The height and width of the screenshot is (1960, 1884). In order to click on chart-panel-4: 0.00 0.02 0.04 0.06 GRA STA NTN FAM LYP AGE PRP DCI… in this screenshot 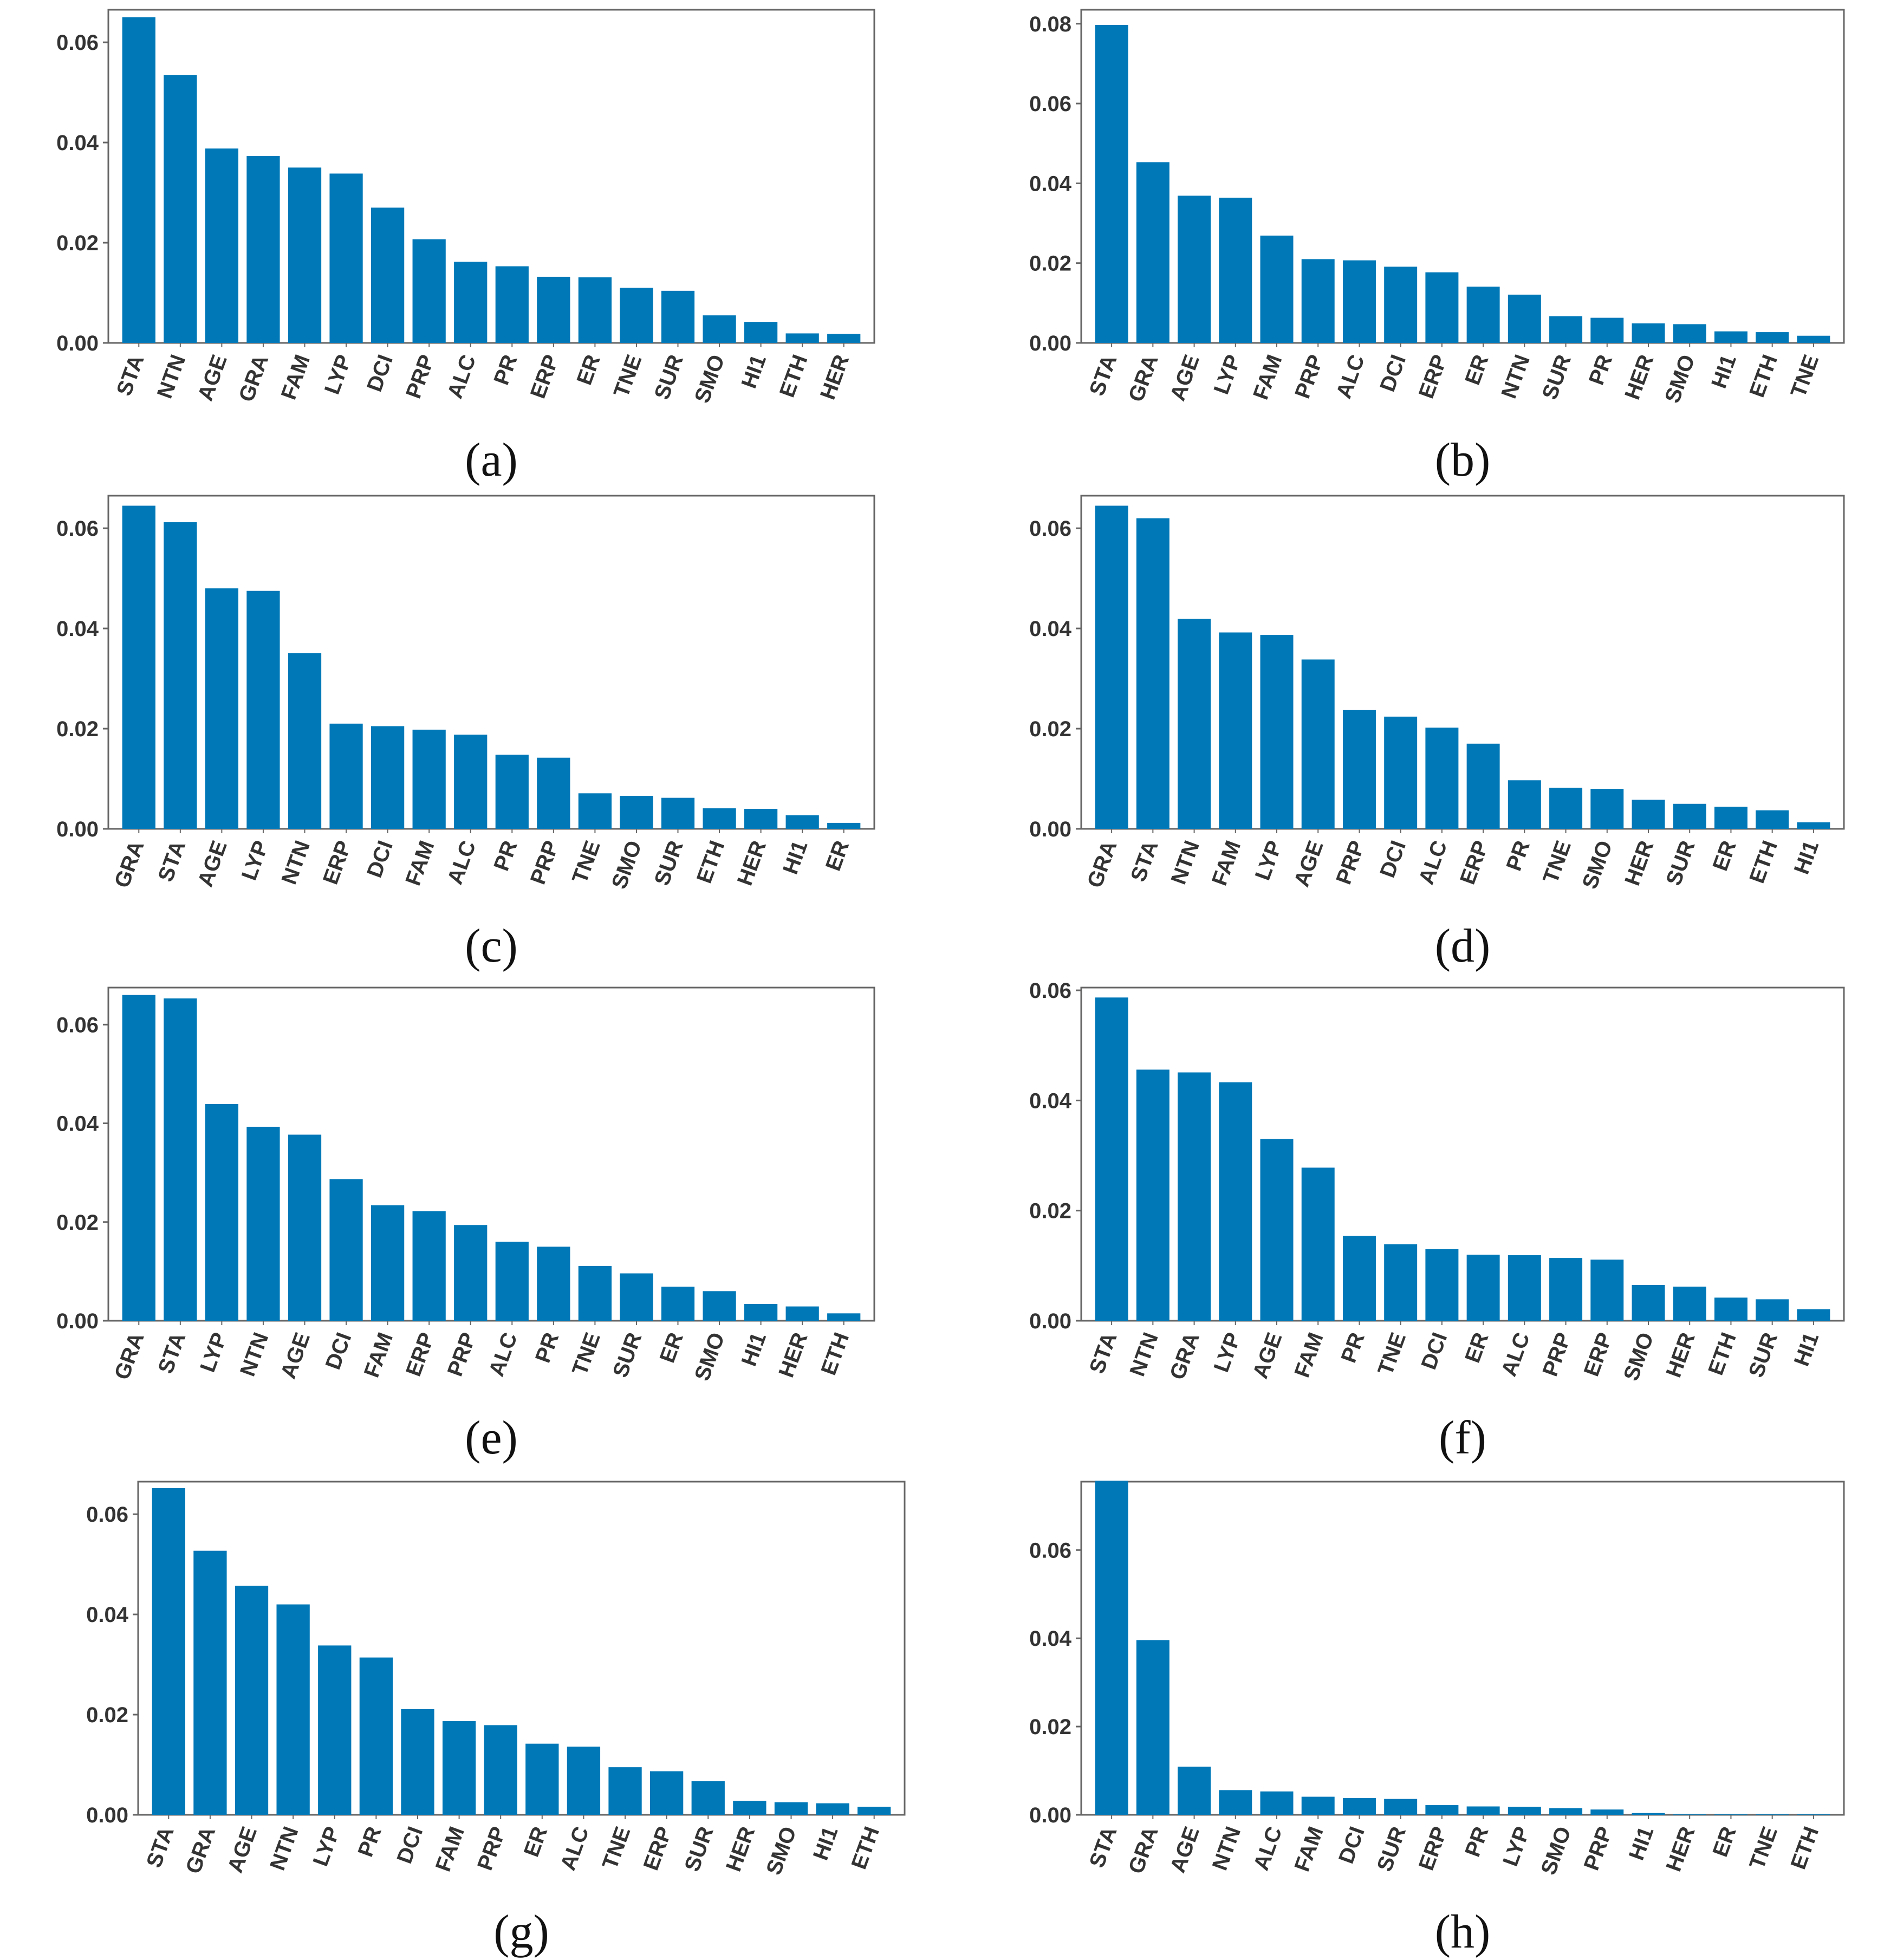, I will do `click(1437, 733)`.